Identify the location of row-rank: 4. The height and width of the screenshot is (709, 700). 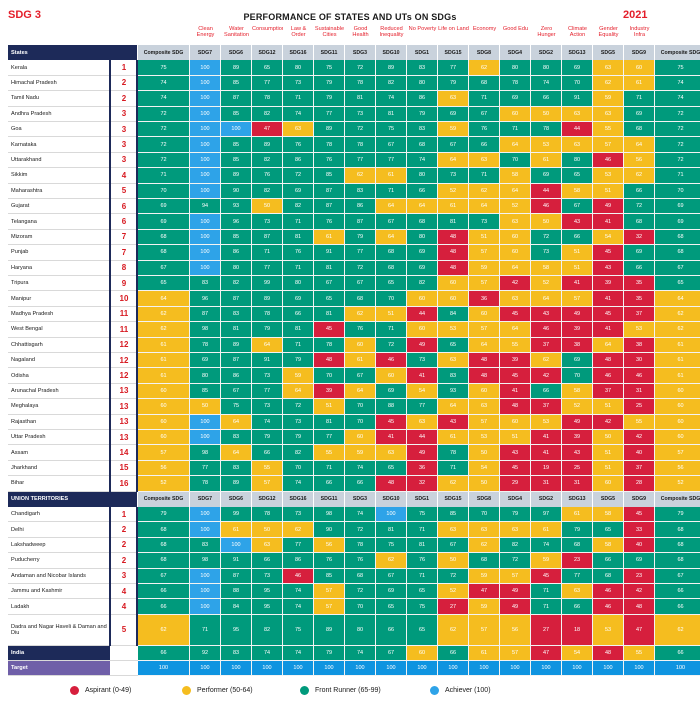
(124, 176).